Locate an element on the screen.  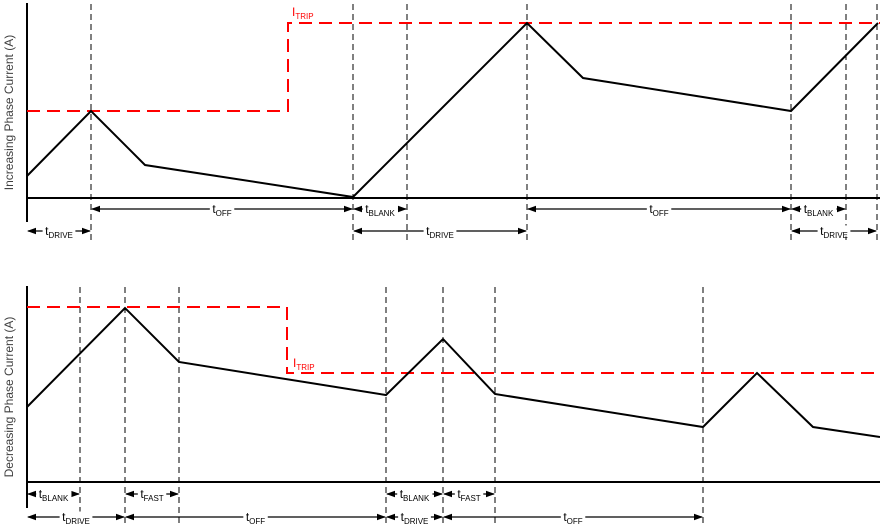
timing-annotation-t-drive-3: tDRIVE is located at coordinates (834, 232).